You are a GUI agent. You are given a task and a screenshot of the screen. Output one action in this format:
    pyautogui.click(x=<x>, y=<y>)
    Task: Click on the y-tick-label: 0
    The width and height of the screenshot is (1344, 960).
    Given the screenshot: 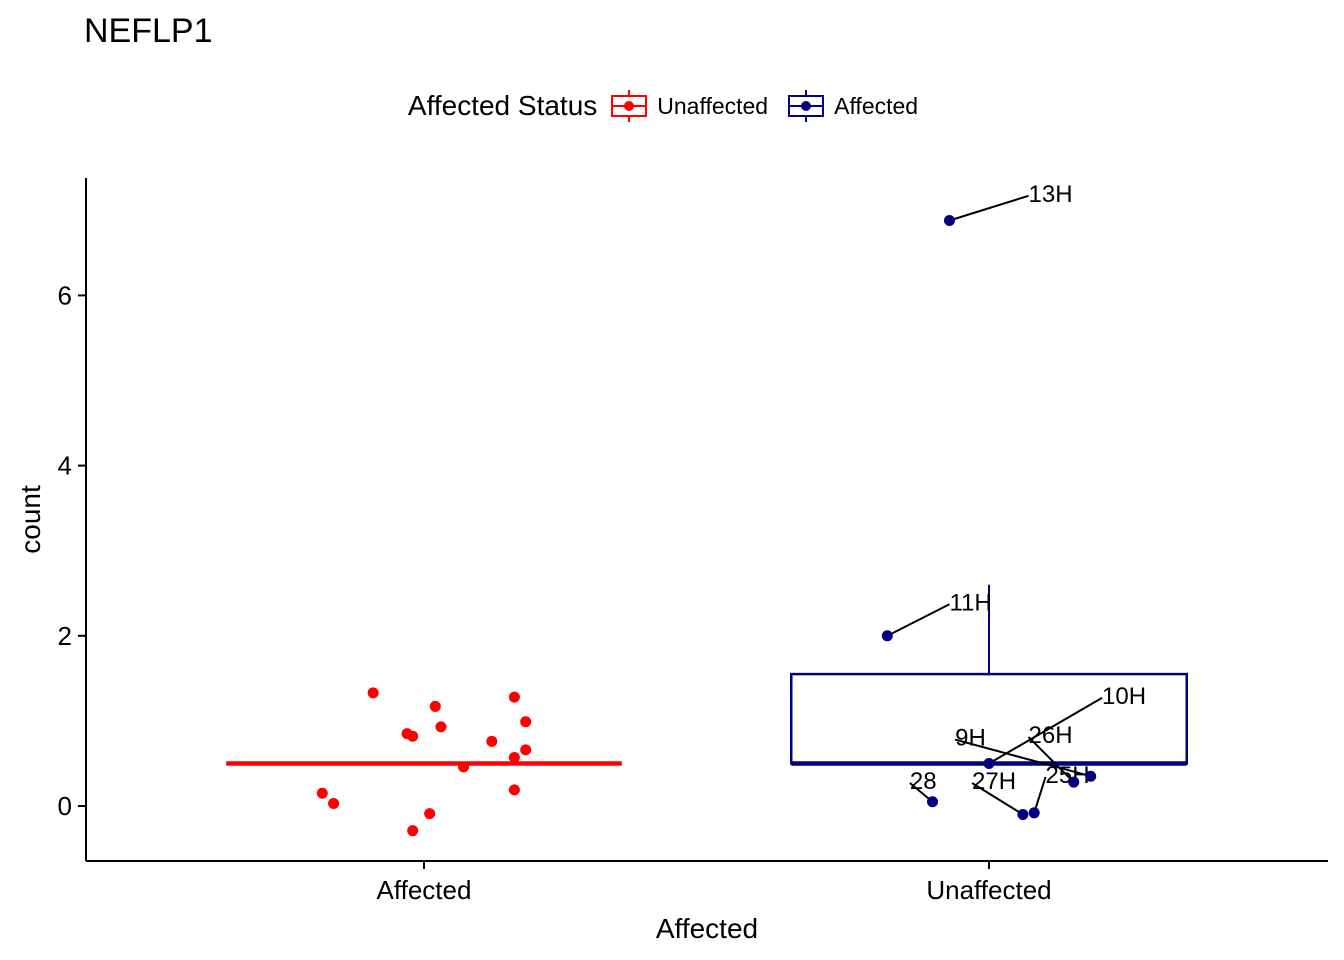 What is the action you would take?
    pyautogui.click(x=65, y=806)
    